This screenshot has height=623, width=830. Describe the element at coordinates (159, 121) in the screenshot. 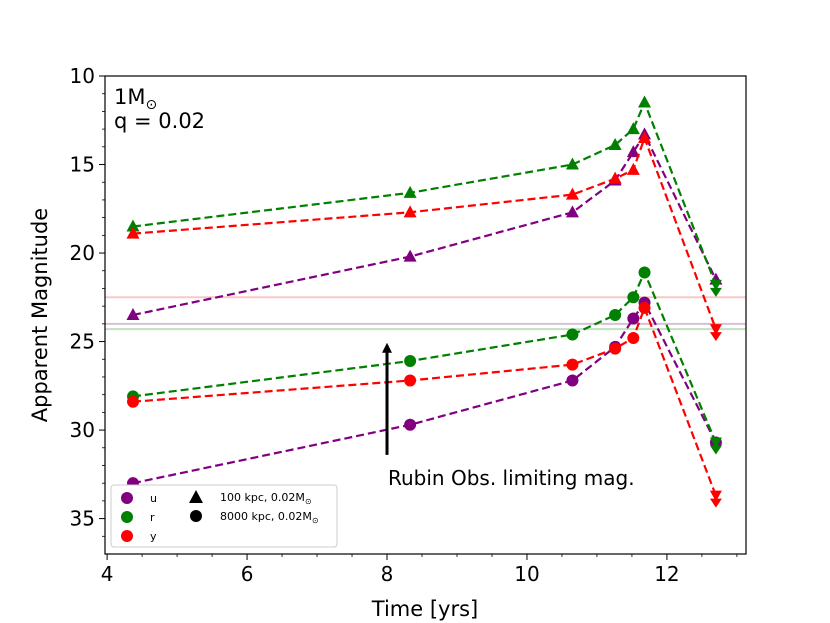

I see `mass-ratio-text: q = 0.02` at that location.